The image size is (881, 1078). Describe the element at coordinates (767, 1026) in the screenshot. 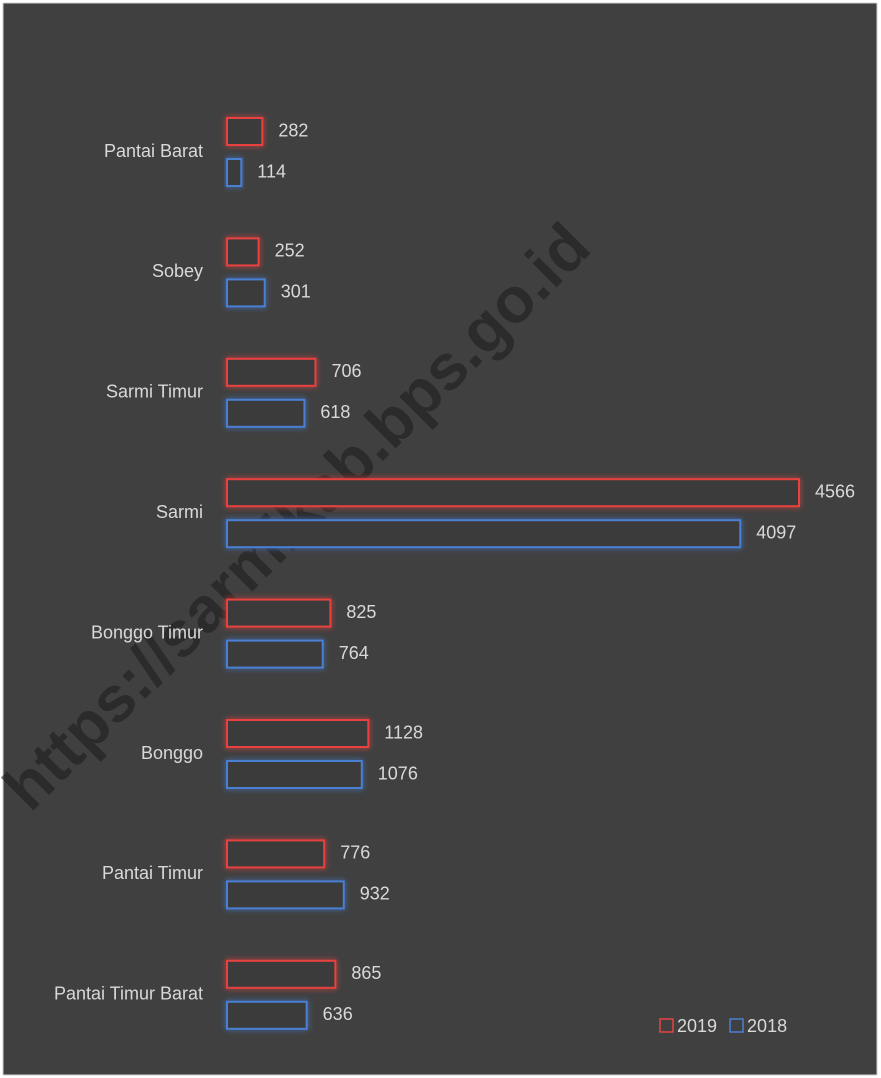

I see `legend-label: 2018` at that location.